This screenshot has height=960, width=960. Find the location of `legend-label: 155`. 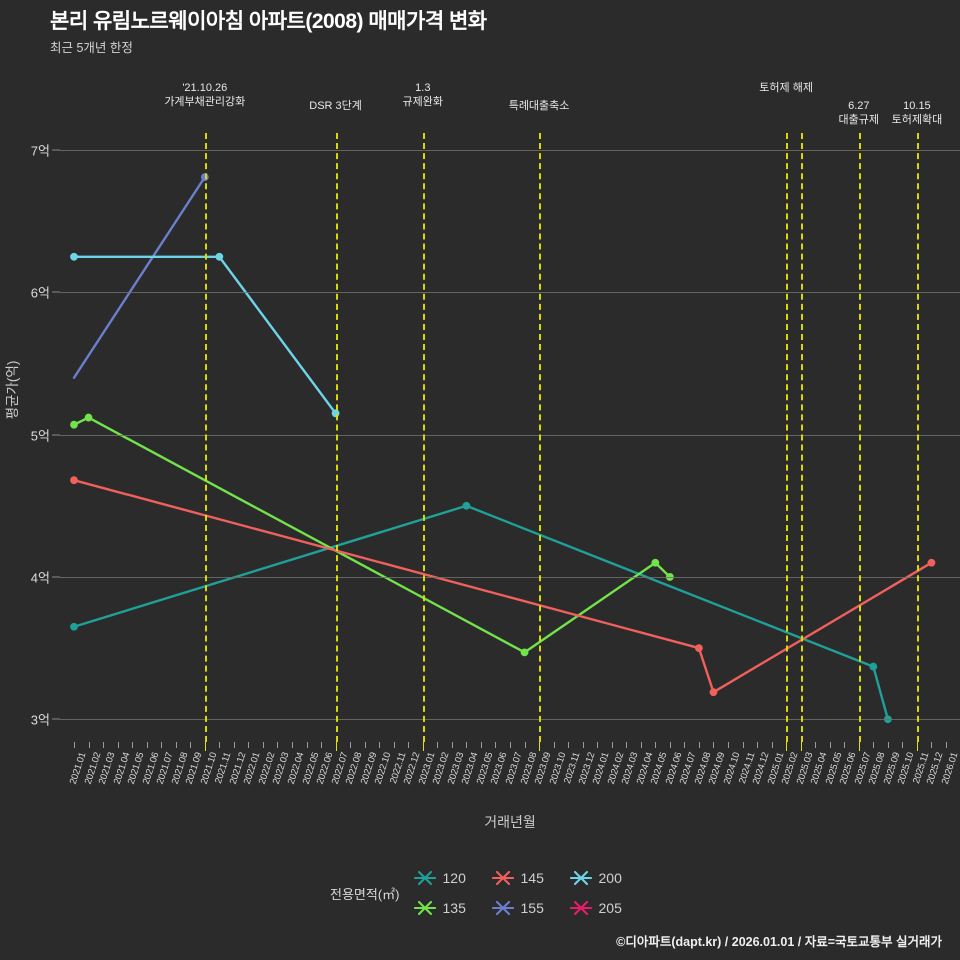

legend-label: 155 is located at coordinates (532, 908).